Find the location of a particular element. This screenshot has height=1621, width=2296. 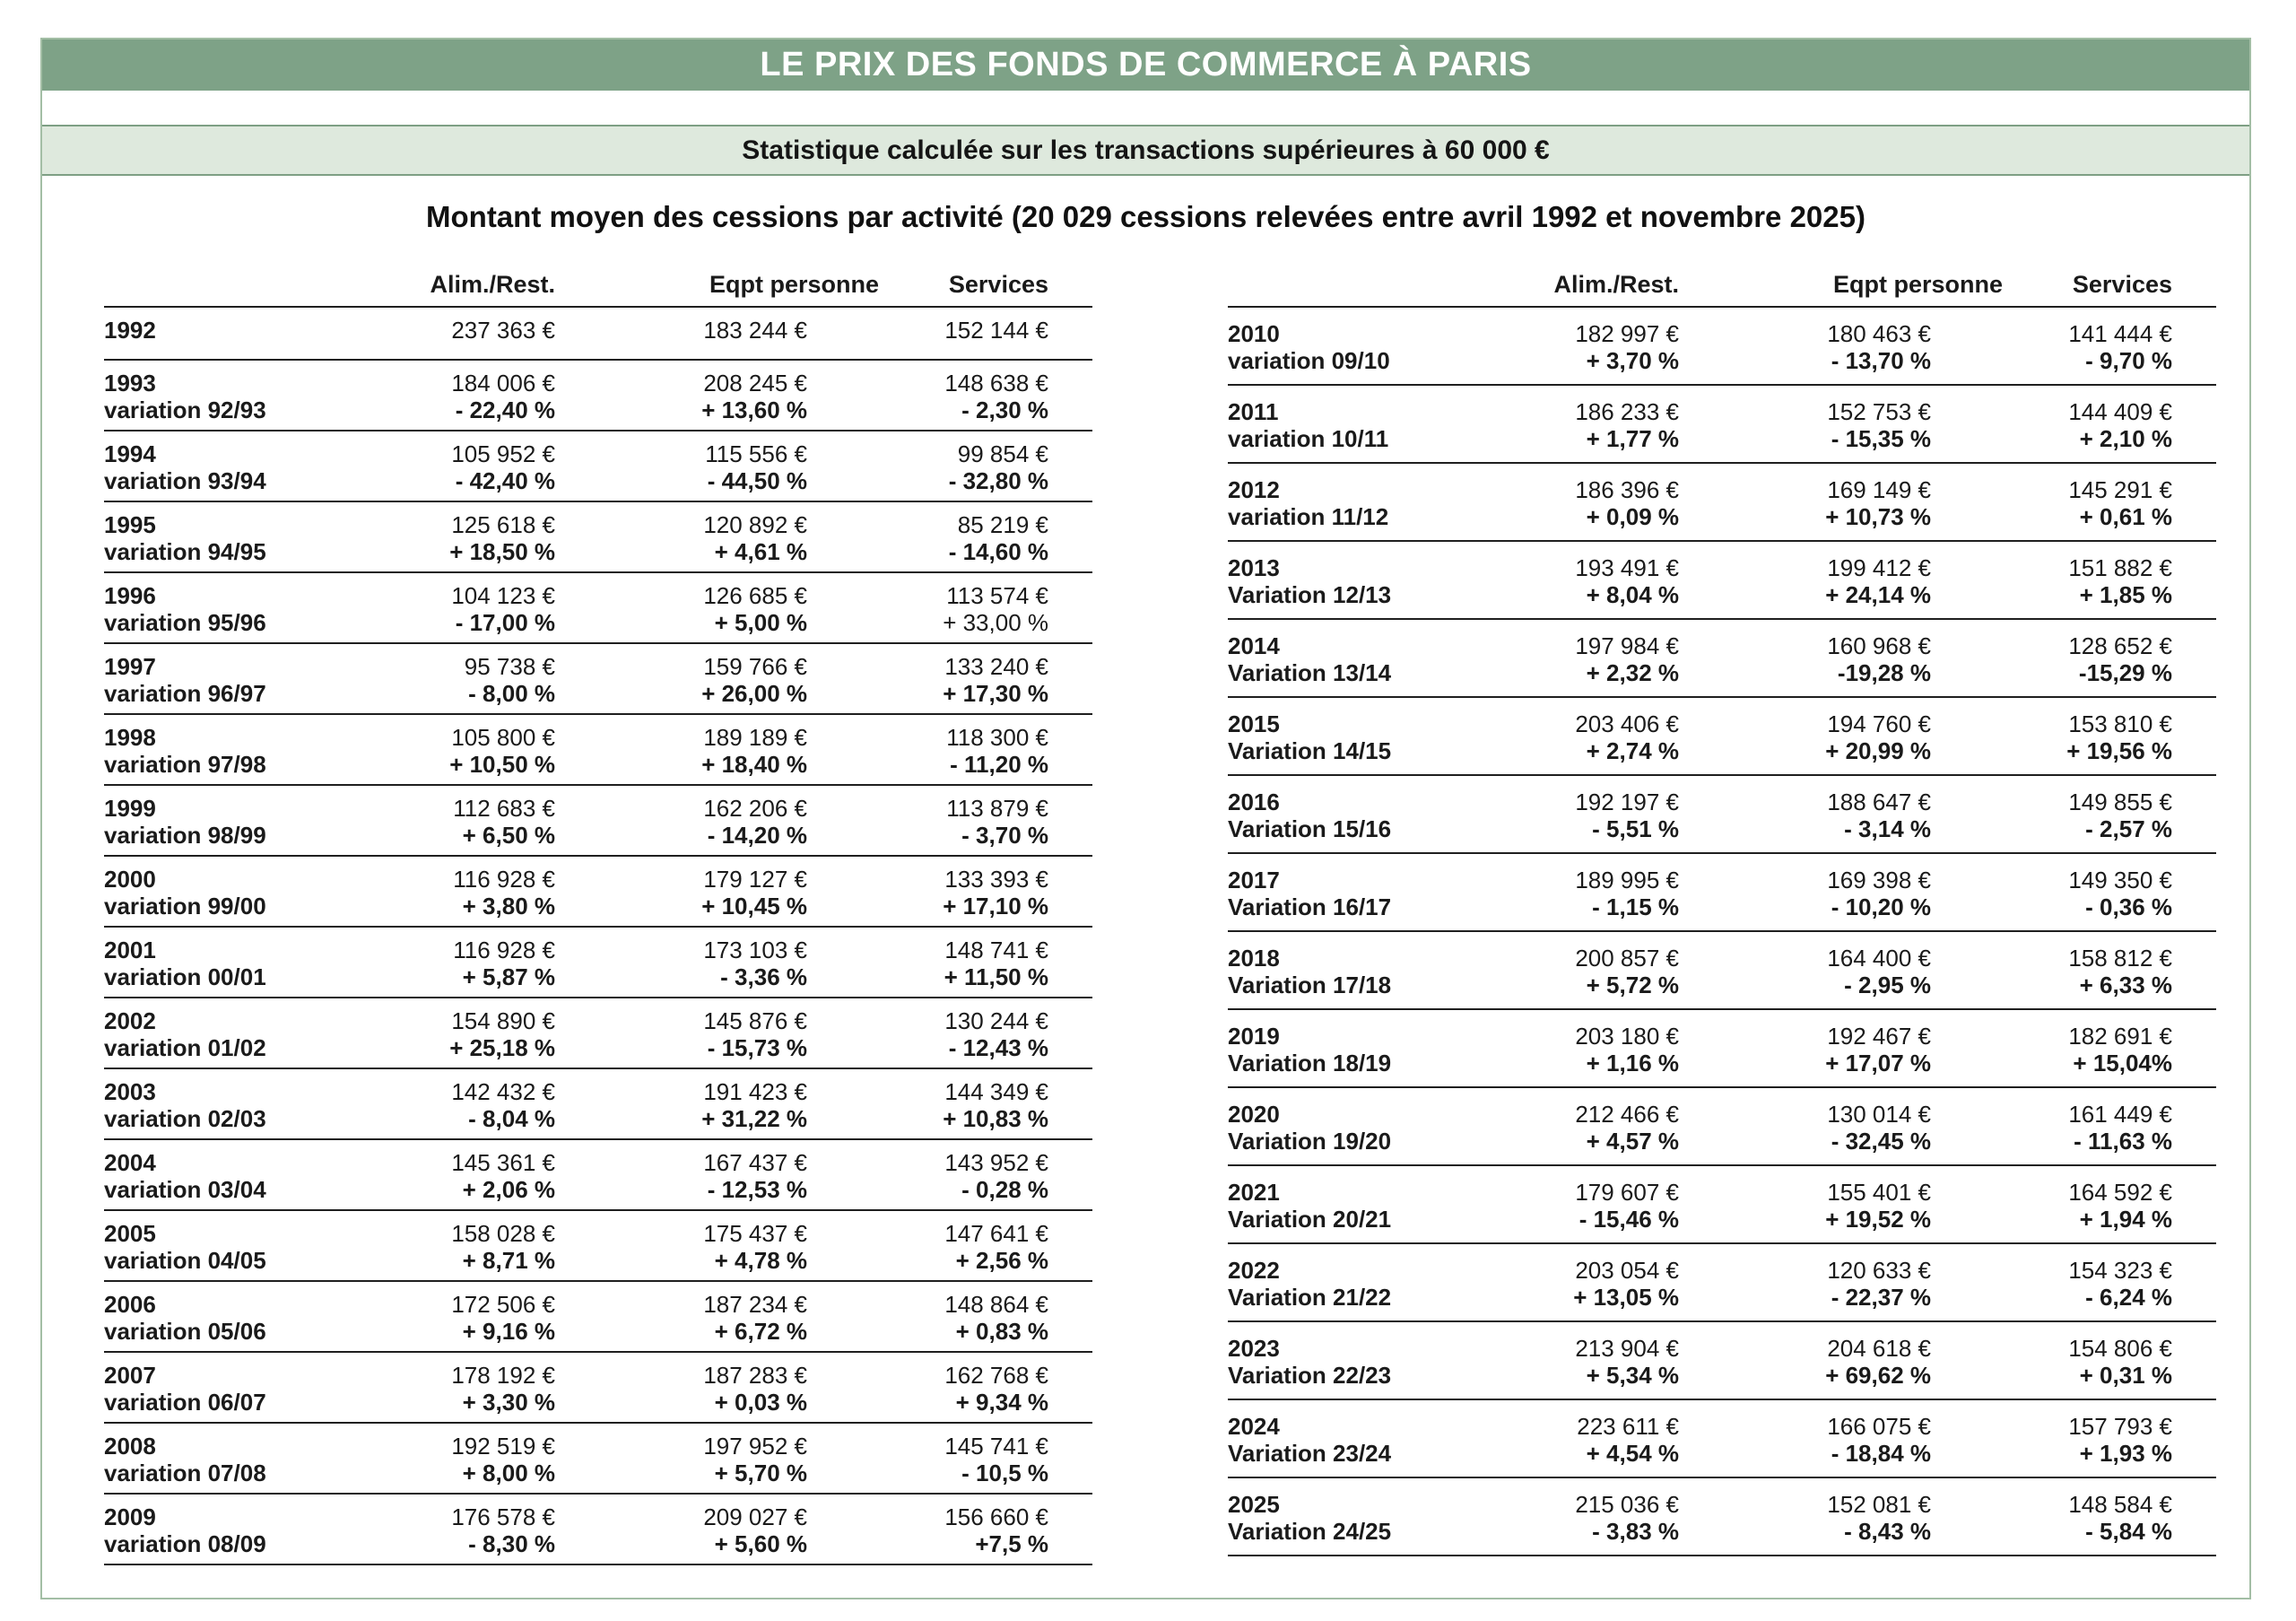

year-label: 2002 is located at coordinates (130, 1020).